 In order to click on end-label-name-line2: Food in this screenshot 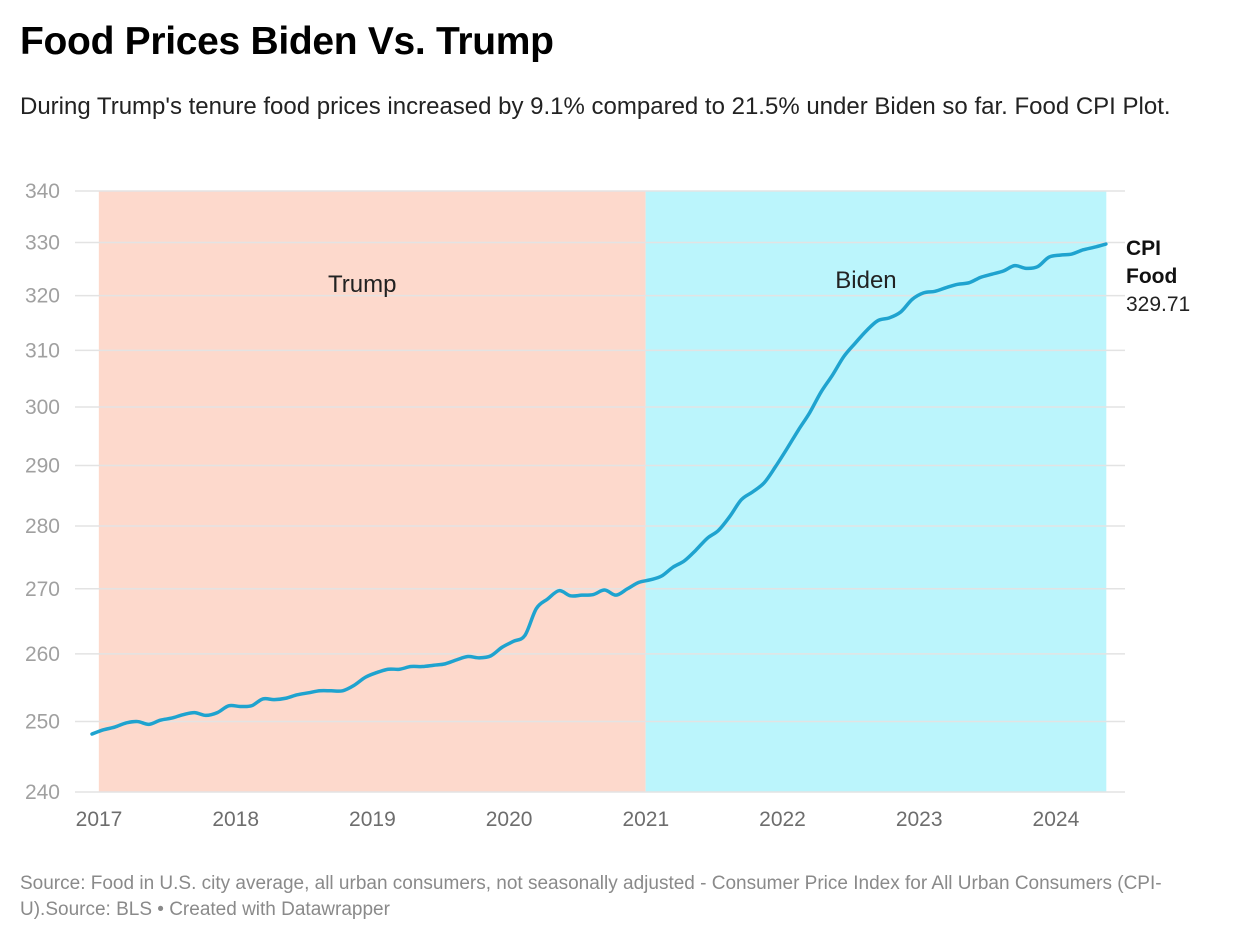, I will do `click(1151, 276)`.